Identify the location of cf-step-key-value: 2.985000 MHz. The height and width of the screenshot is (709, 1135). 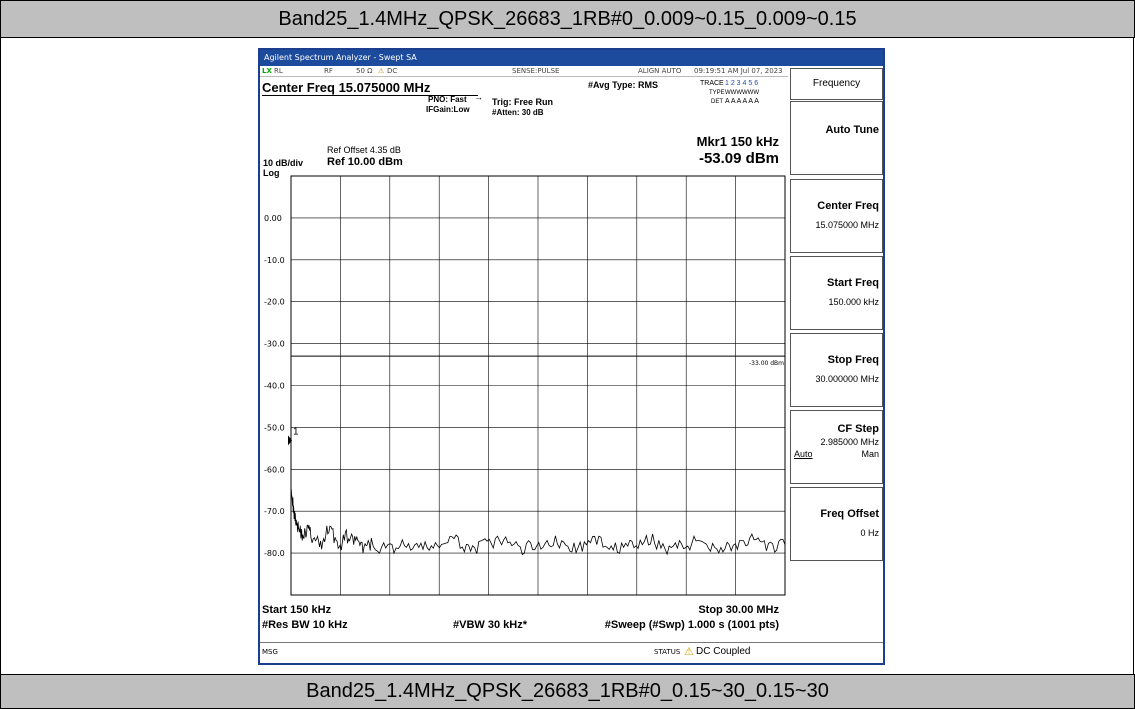
(849, 442).